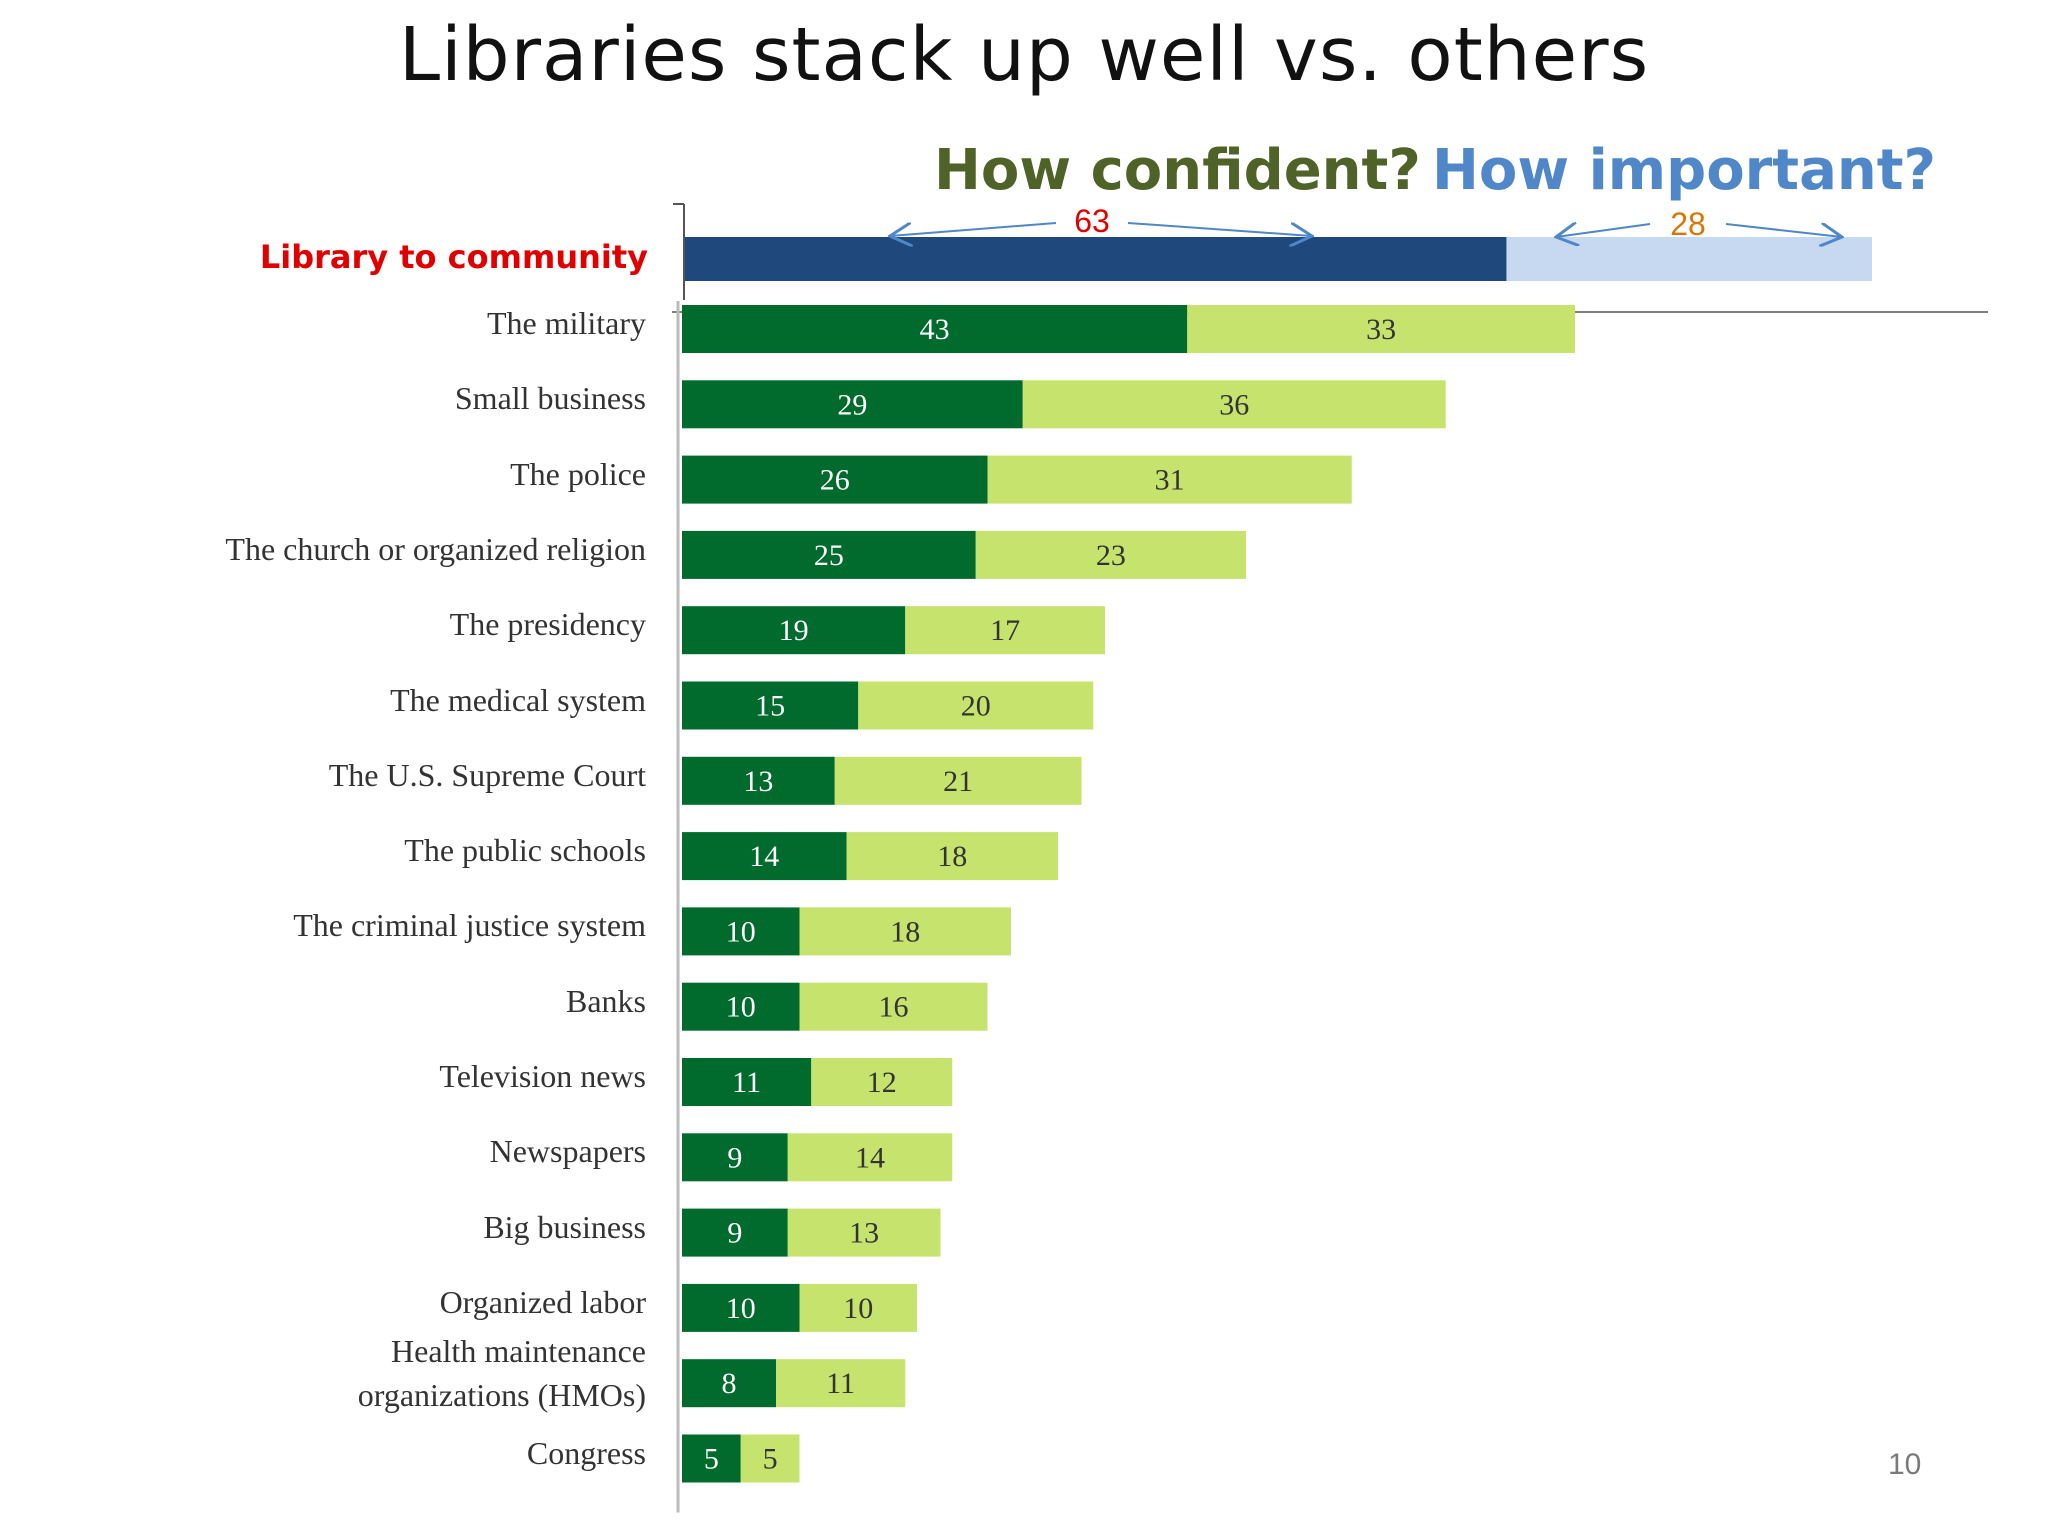  I want to click on confident-value-health-maintenance-organizations-hmos: 8, so click(729, 1383).